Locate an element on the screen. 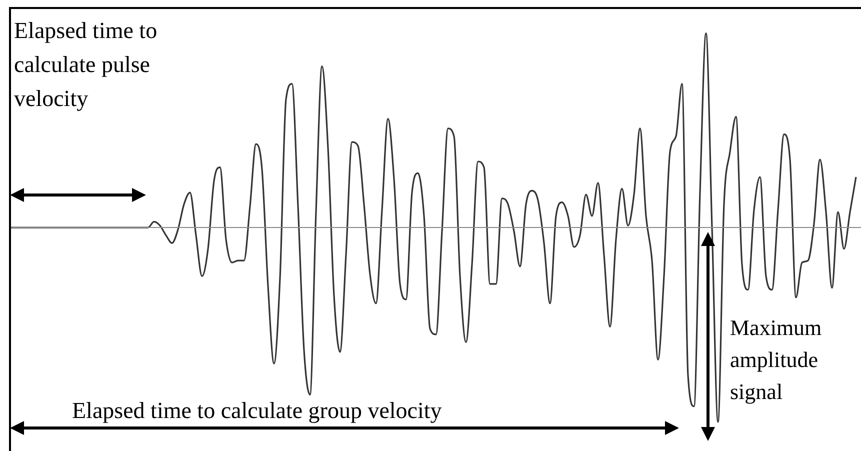 The image size is (861, 451). annotation: Elapsed time to calculate pulse velocity is located at coordinates (86, 65).